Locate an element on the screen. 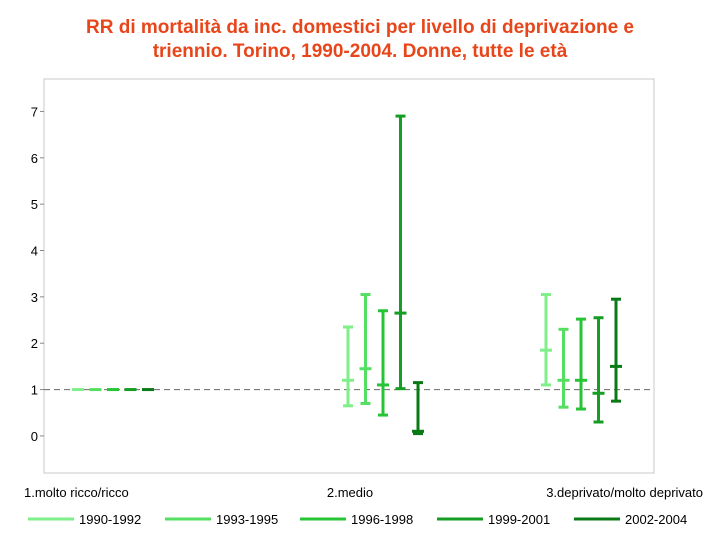  legend-label: 1999-2001 is located at coordinates (519, 519).